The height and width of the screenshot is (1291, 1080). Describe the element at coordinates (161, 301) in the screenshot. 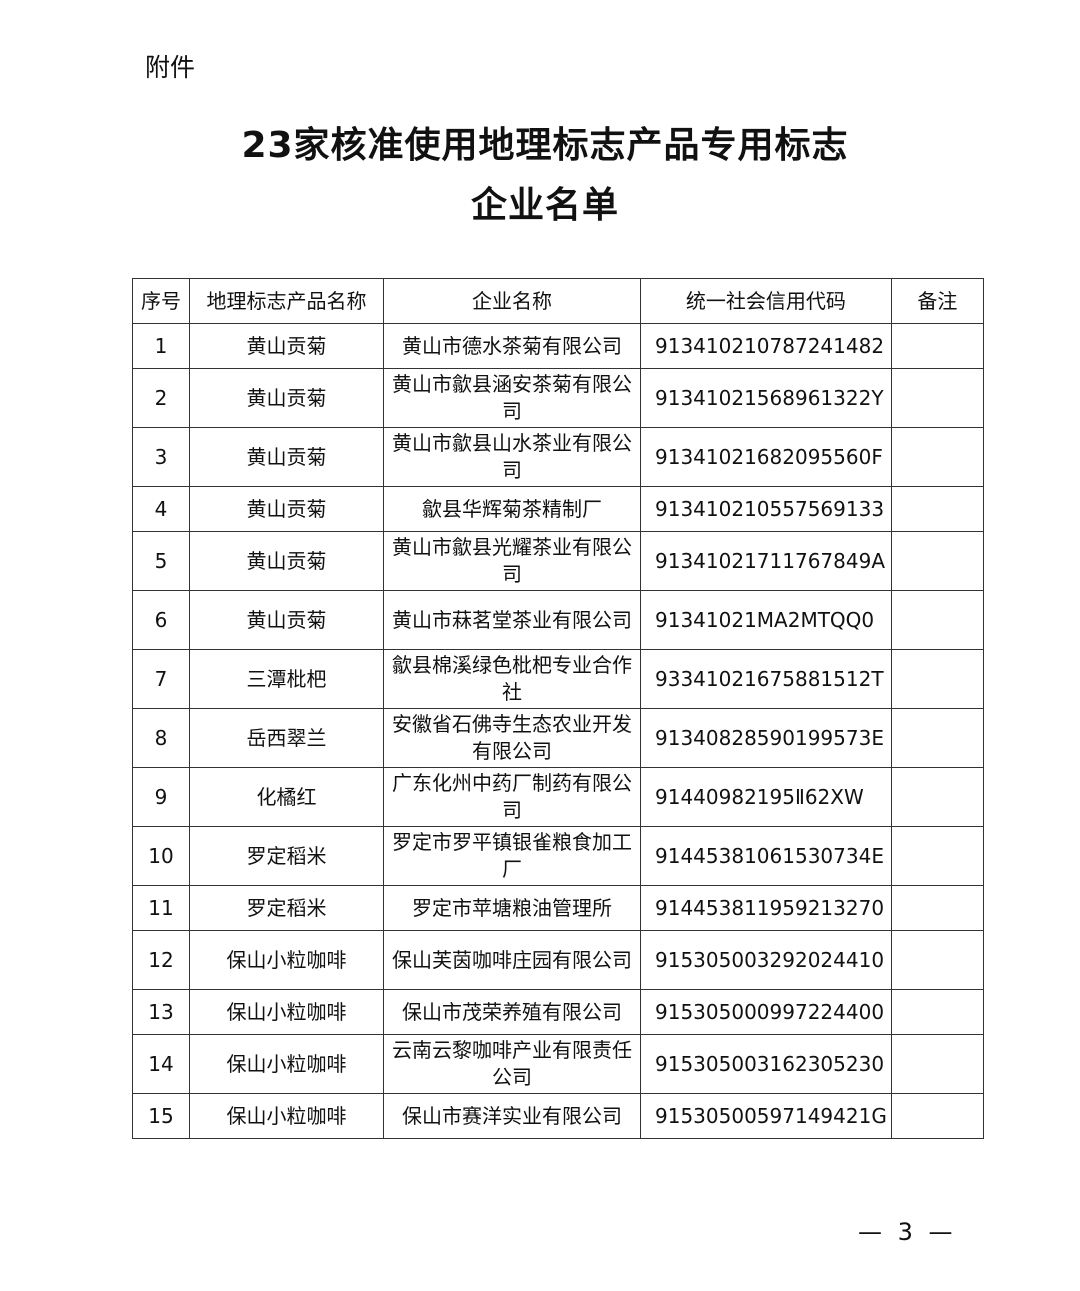

I see `header-no: 序号` at that location.